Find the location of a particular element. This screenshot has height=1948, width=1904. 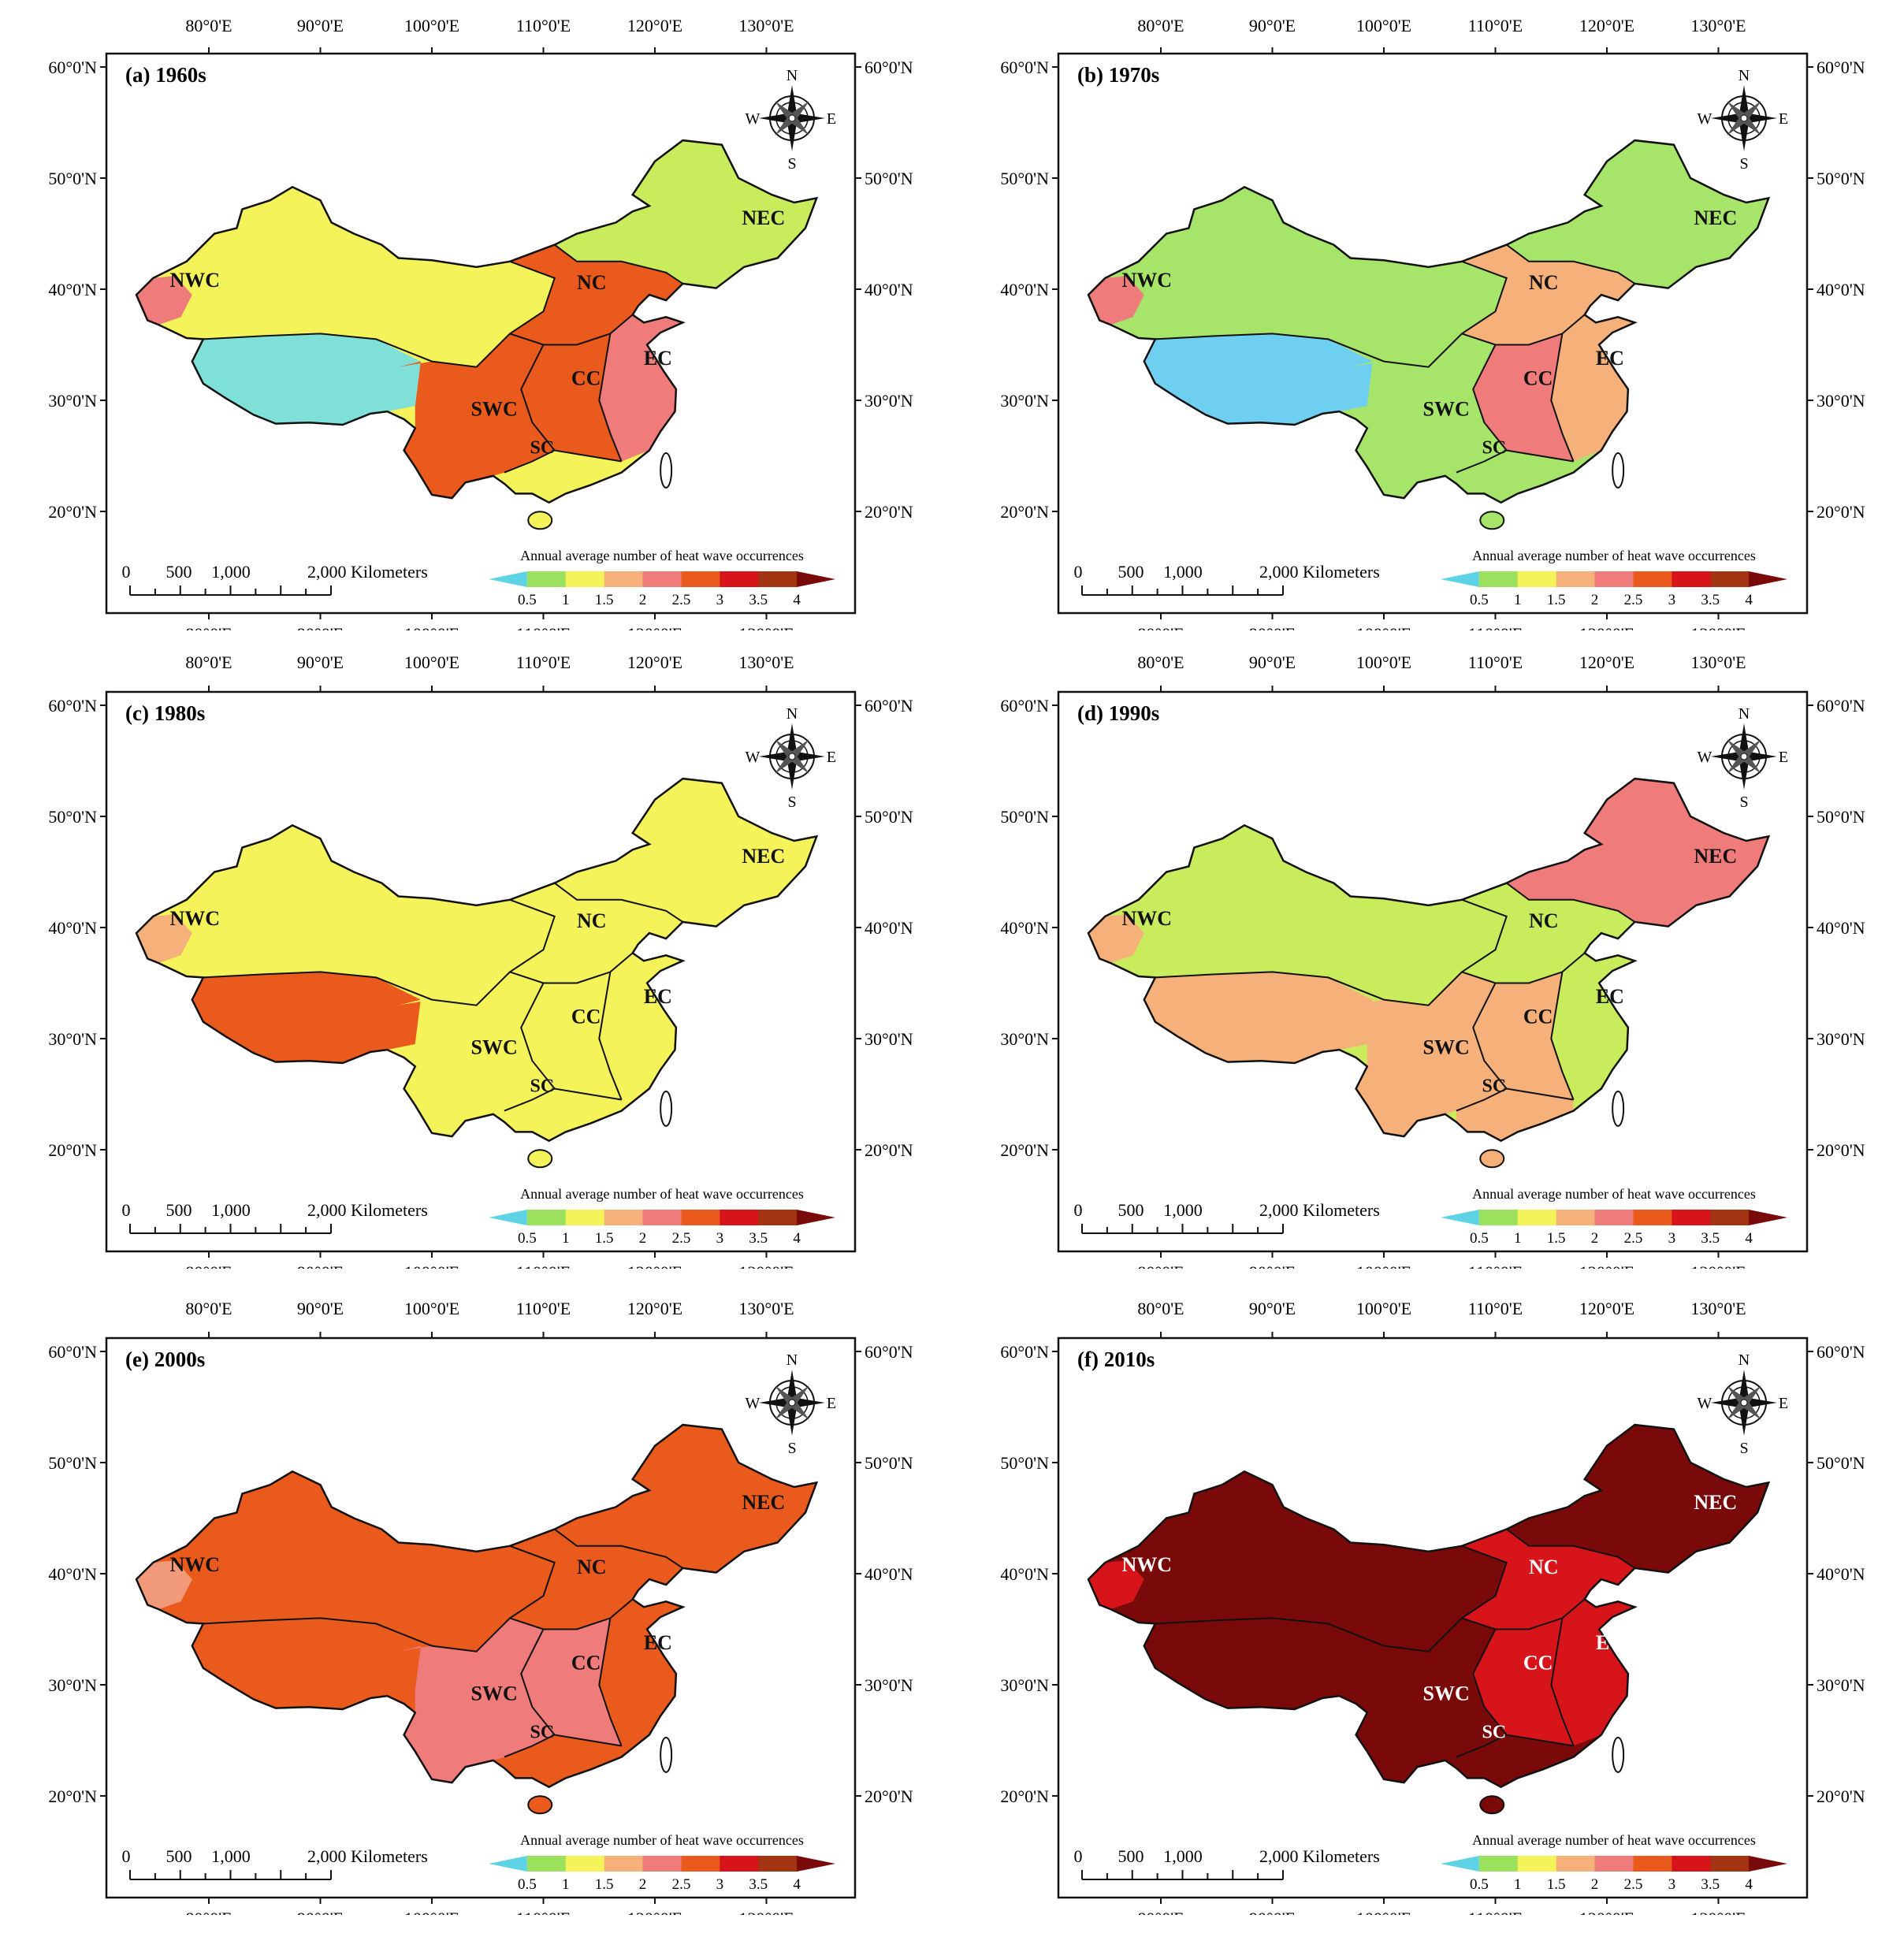

lon-label-bottom: 90°0'E is located at coordinates (1272, 627).